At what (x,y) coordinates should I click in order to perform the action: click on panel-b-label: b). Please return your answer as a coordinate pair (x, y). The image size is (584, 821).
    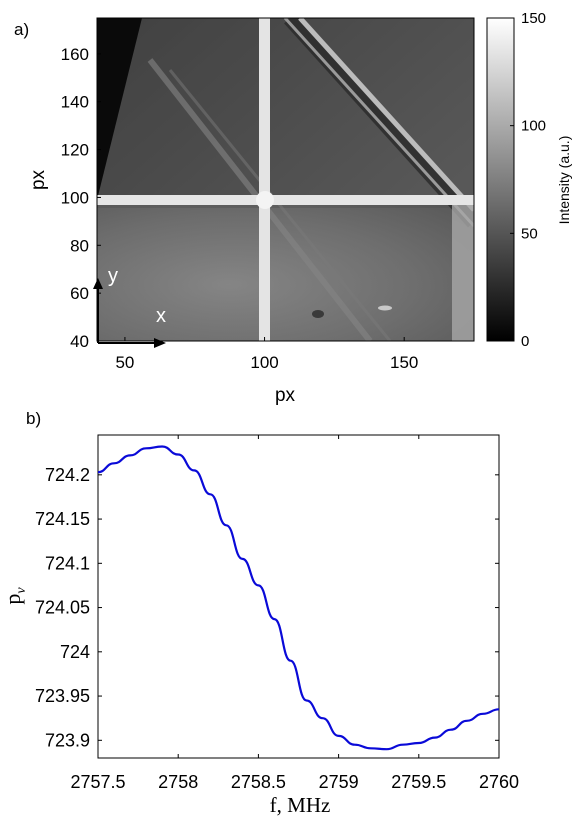
    Looking at the image, I should click on (33, 418).